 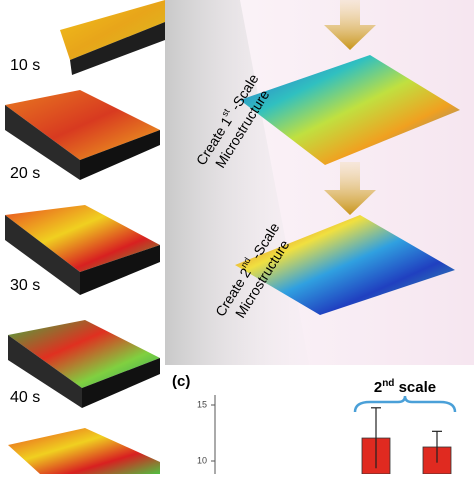 What do you see at coordinates (345, 265) in the screenshot?
I see `second-scale-surface` at bounding box center [345, 265].